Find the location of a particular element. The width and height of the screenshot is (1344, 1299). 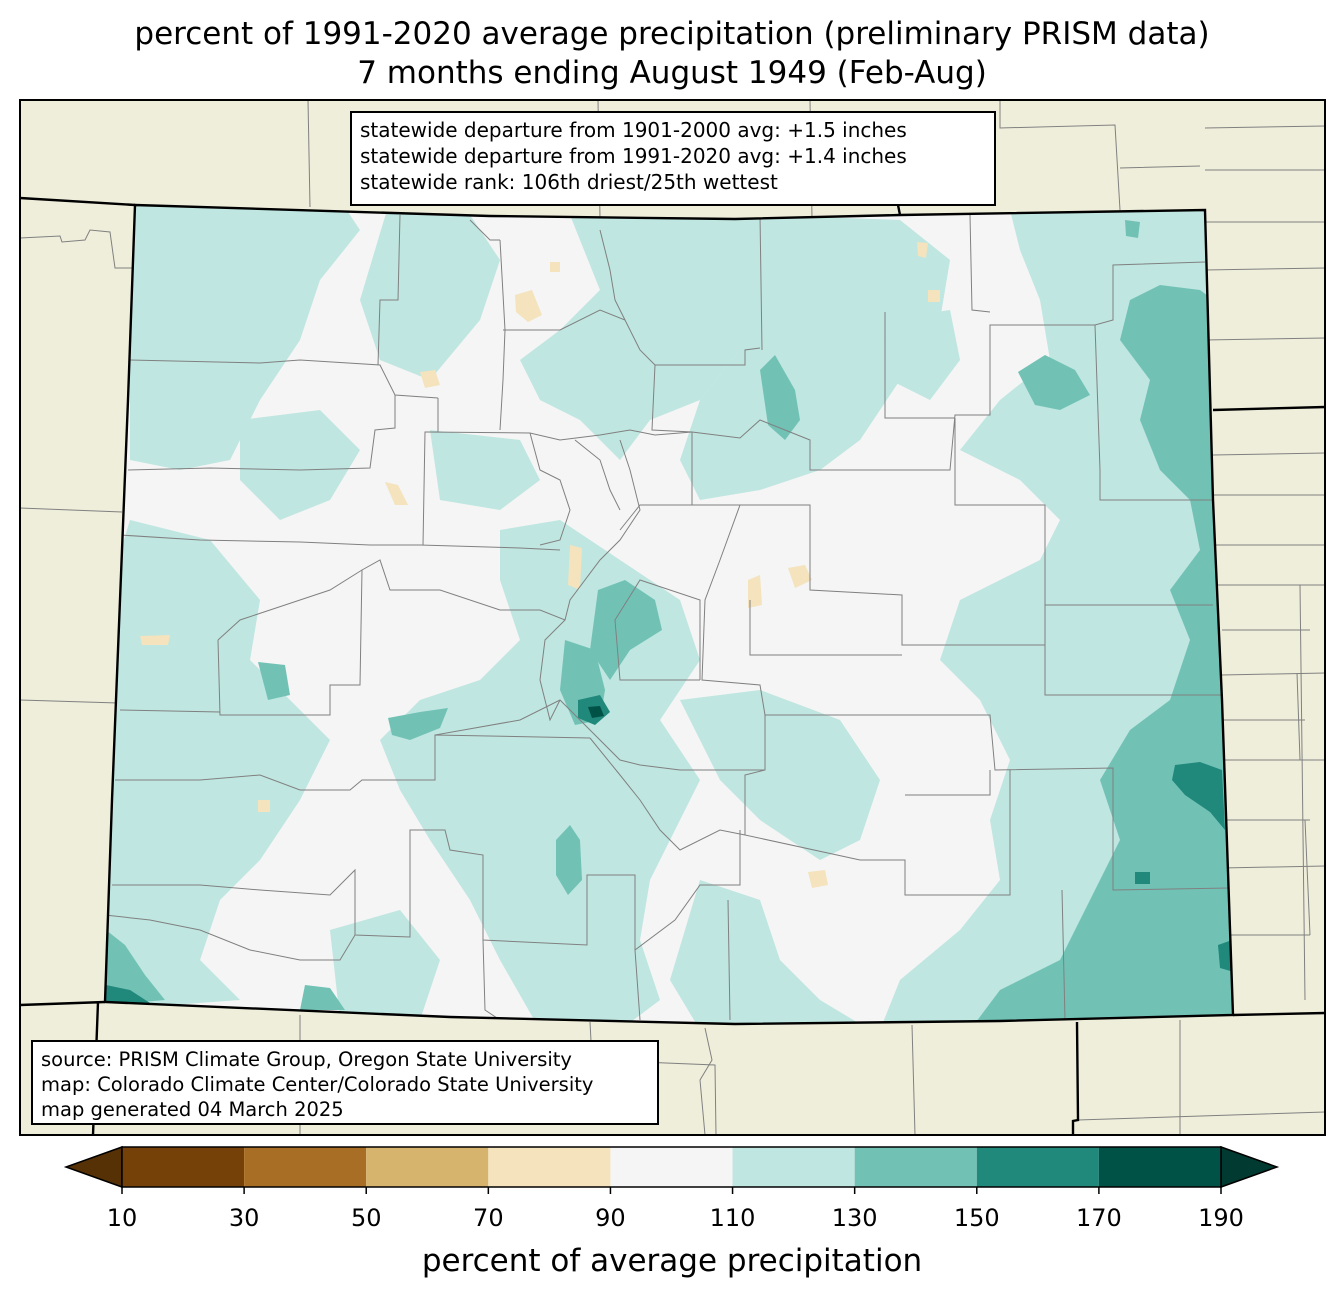

colorbar-tick-label: 130 is located at coordinates (854, 1218).